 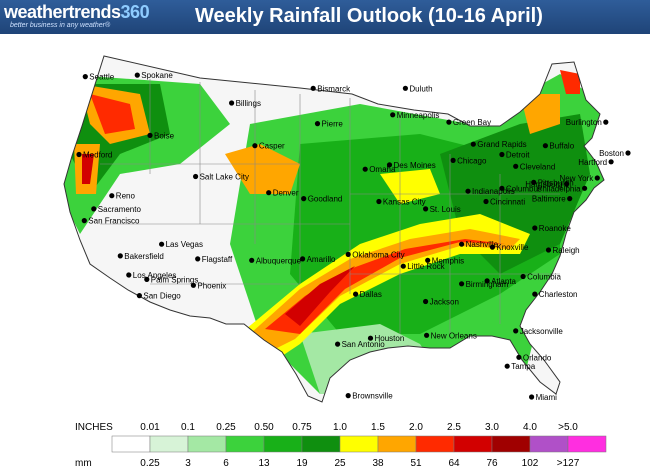 I want to click on city-label: Salt Lake City, so click(x=224, y=177).